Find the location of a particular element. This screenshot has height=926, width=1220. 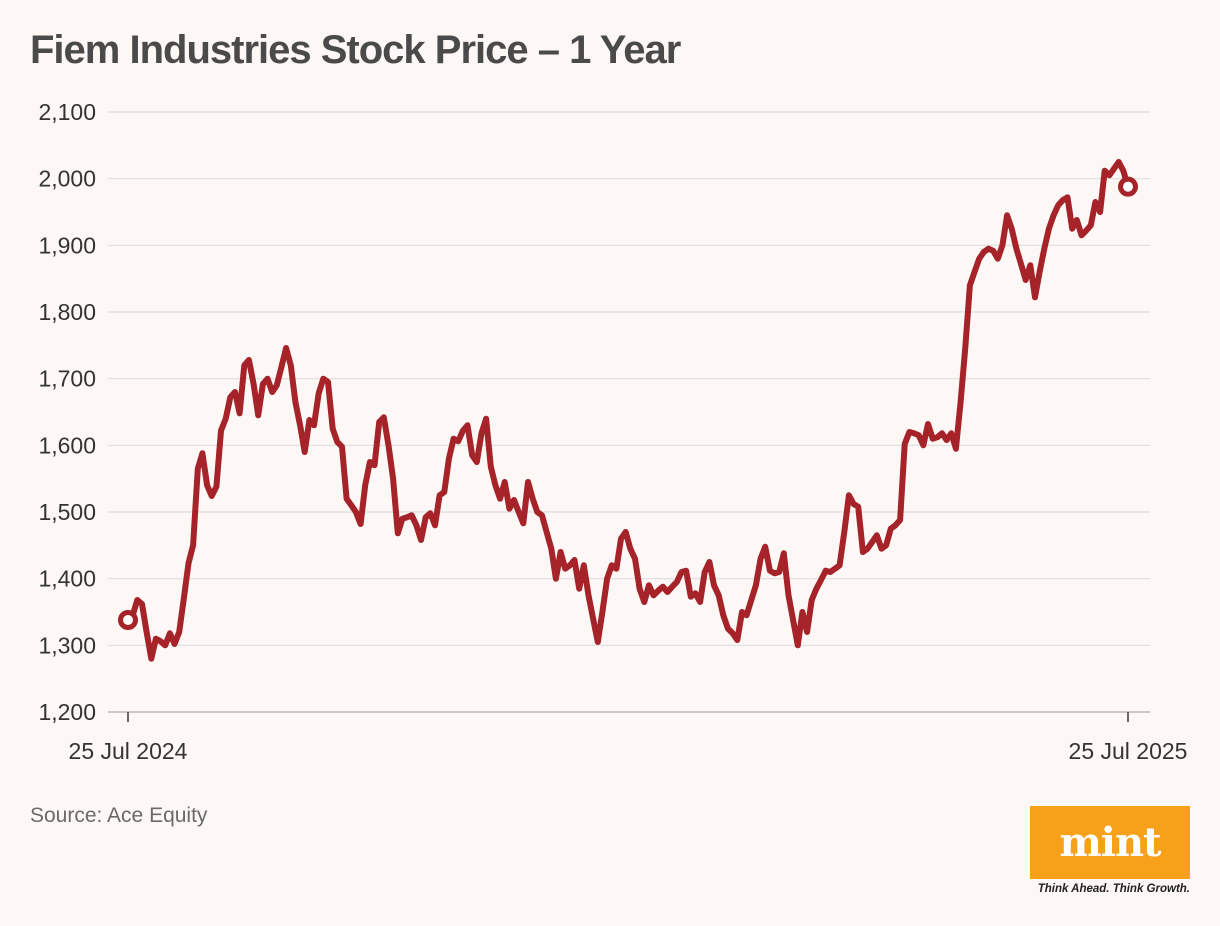

y-tick-label: 1,200 is located at coordinates (67, 712).